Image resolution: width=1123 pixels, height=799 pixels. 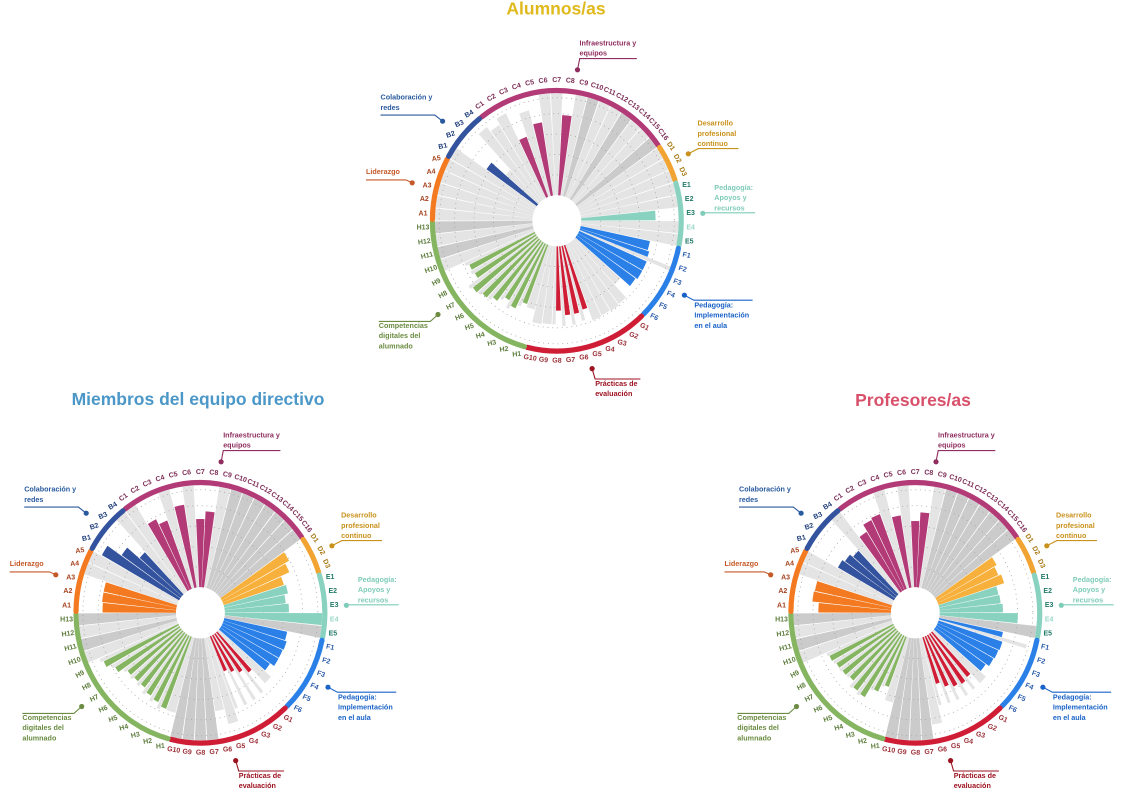 What do you see at coordinates (713, 143) in the screenshot?
I see `svg-text: continuo` at bounding box center [713, 143].